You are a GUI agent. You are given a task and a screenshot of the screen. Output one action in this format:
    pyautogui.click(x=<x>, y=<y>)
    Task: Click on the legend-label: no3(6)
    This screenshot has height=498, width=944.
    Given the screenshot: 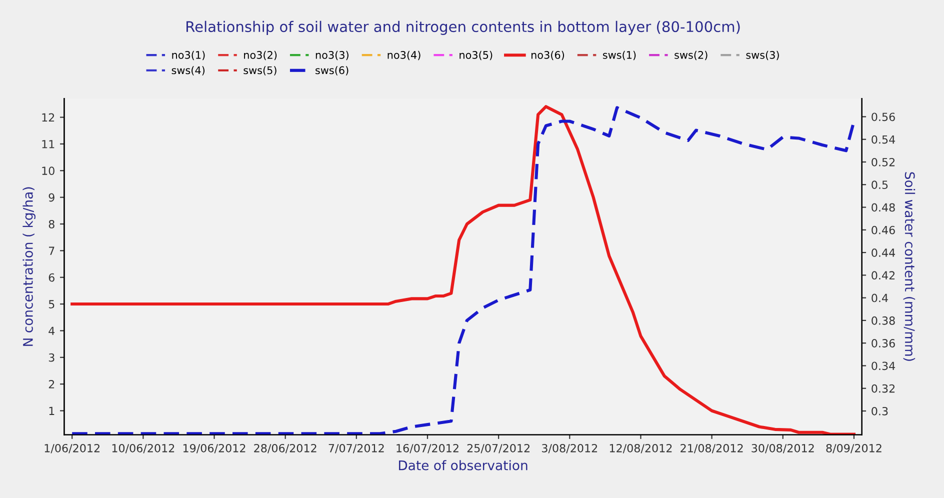 What is the action you would take?
    pyautogui.click(x=548, y=55)
    